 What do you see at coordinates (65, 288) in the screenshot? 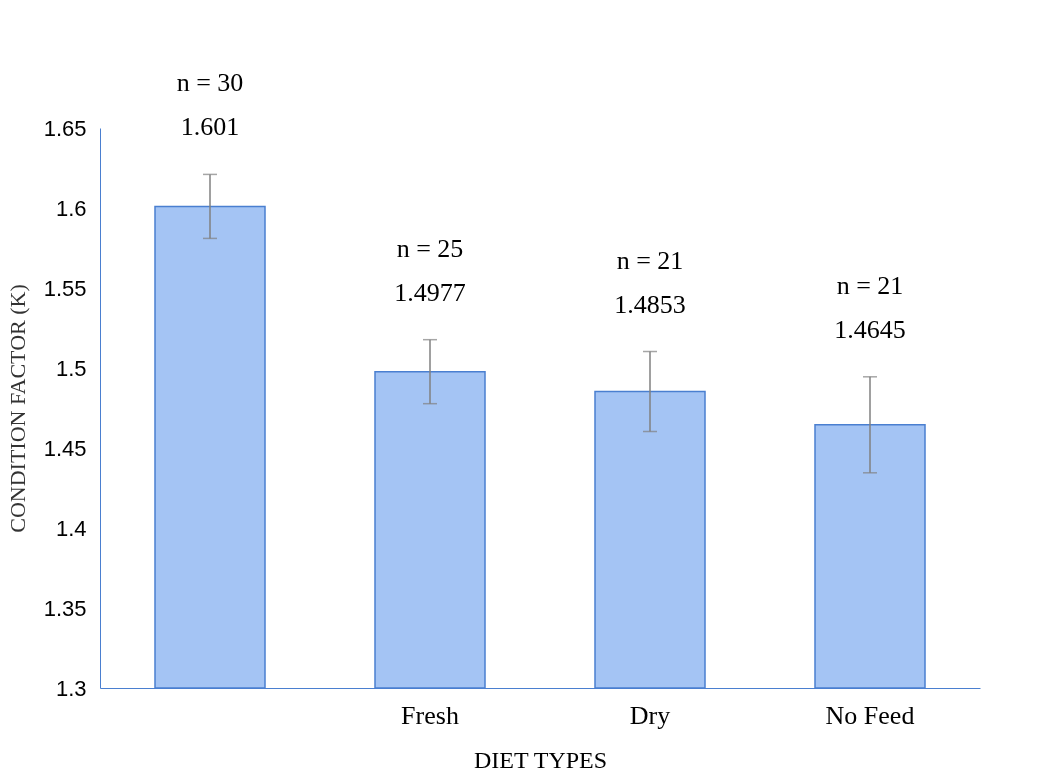
I see `y-tick-label: 1.55` at bounding box center [65, 288].